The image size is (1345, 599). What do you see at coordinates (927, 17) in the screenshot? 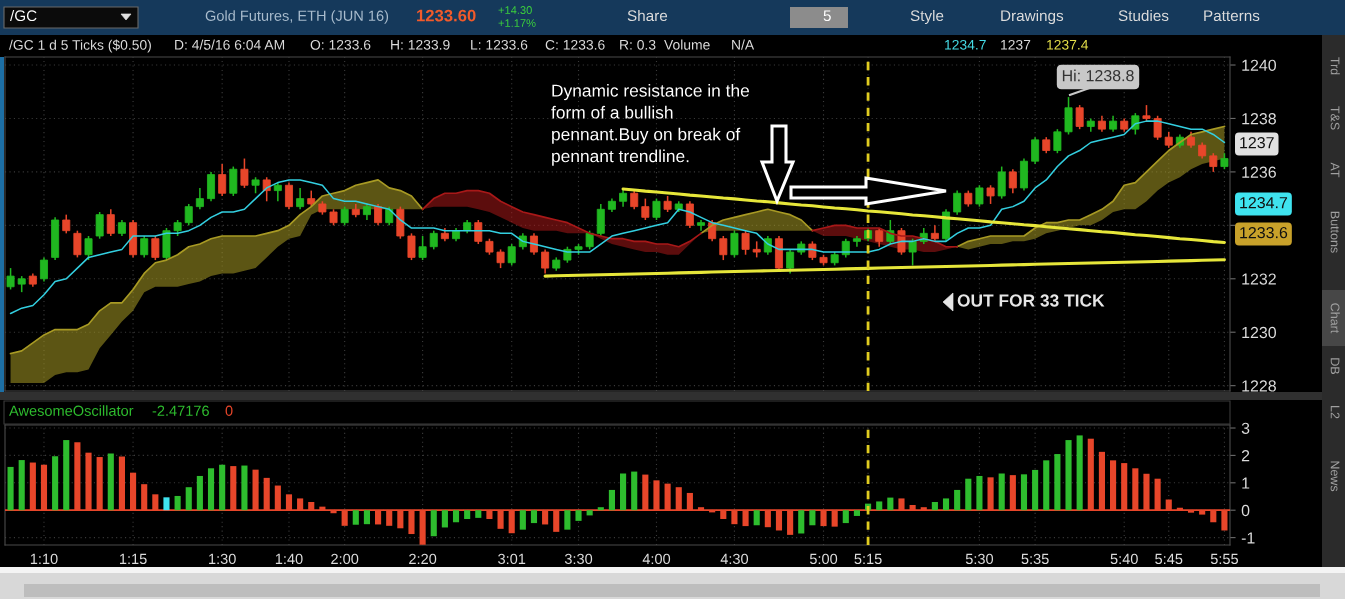
I see `text: Style` at bounding box center [927, 17].